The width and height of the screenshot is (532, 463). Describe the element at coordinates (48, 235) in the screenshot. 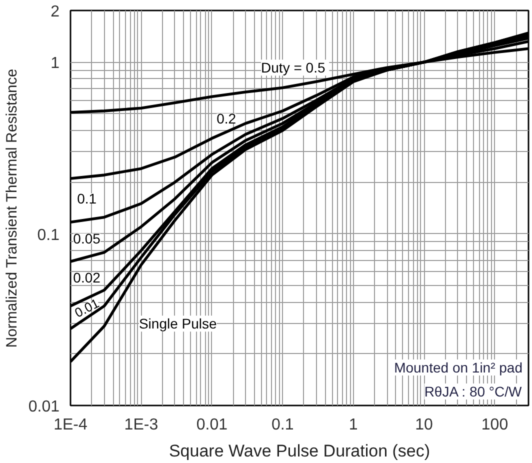

I see `y-tick-label: 0.1` at that location.